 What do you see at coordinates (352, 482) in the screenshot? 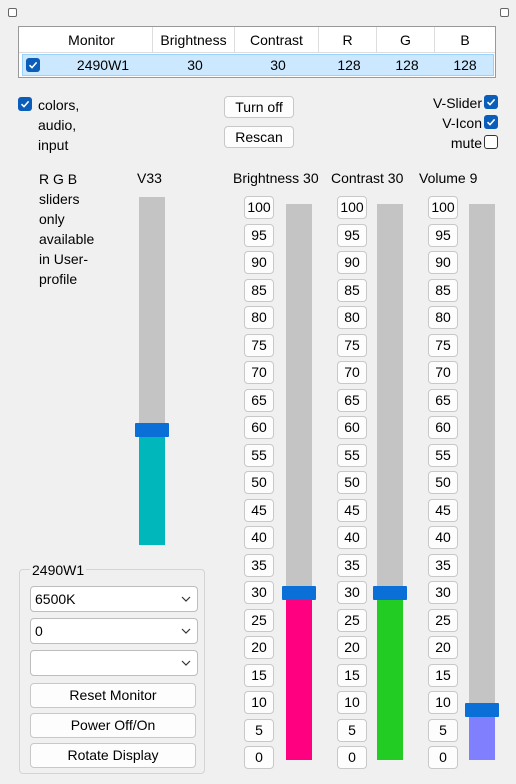
I see `contrast-step-50-button: 50` at bounding box center [352, 482].